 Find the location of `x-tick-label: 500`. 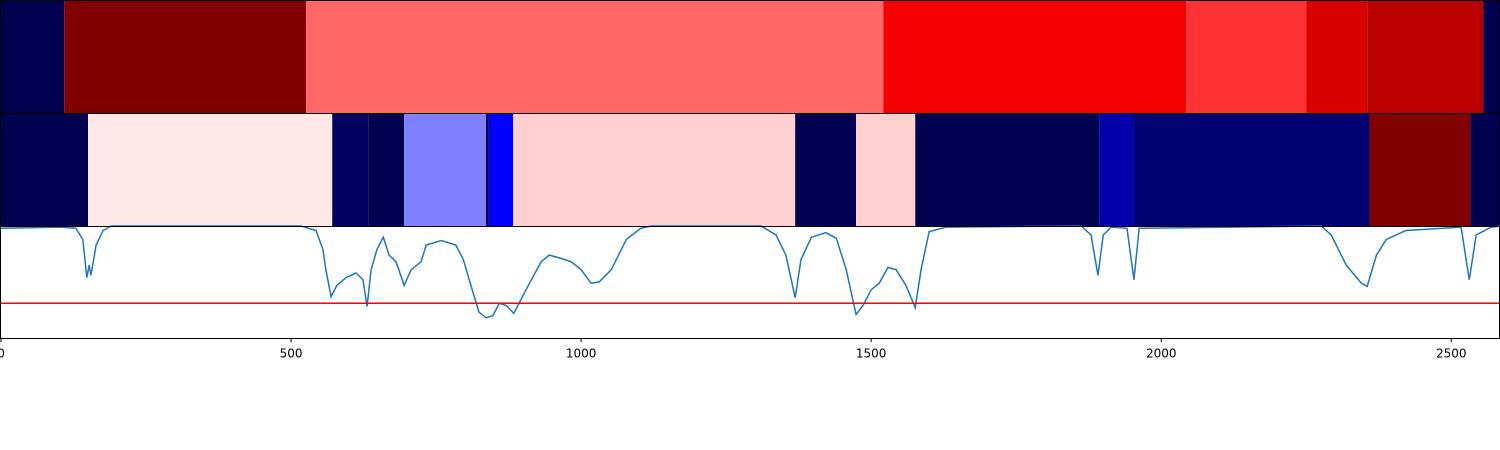

x-tick-label: 500 is located at coordinates (291, 354).